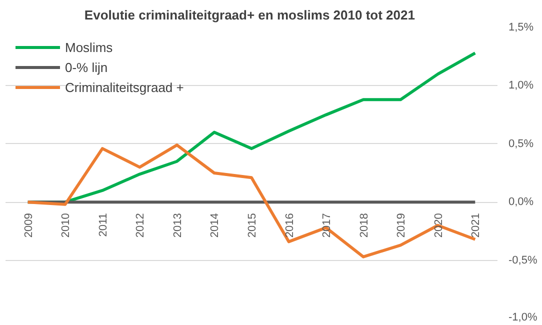  What do you see at coordinates (178, 225) in the screenshot?
I see `x-tick-label: 2013` at bounding box center [178, 225].